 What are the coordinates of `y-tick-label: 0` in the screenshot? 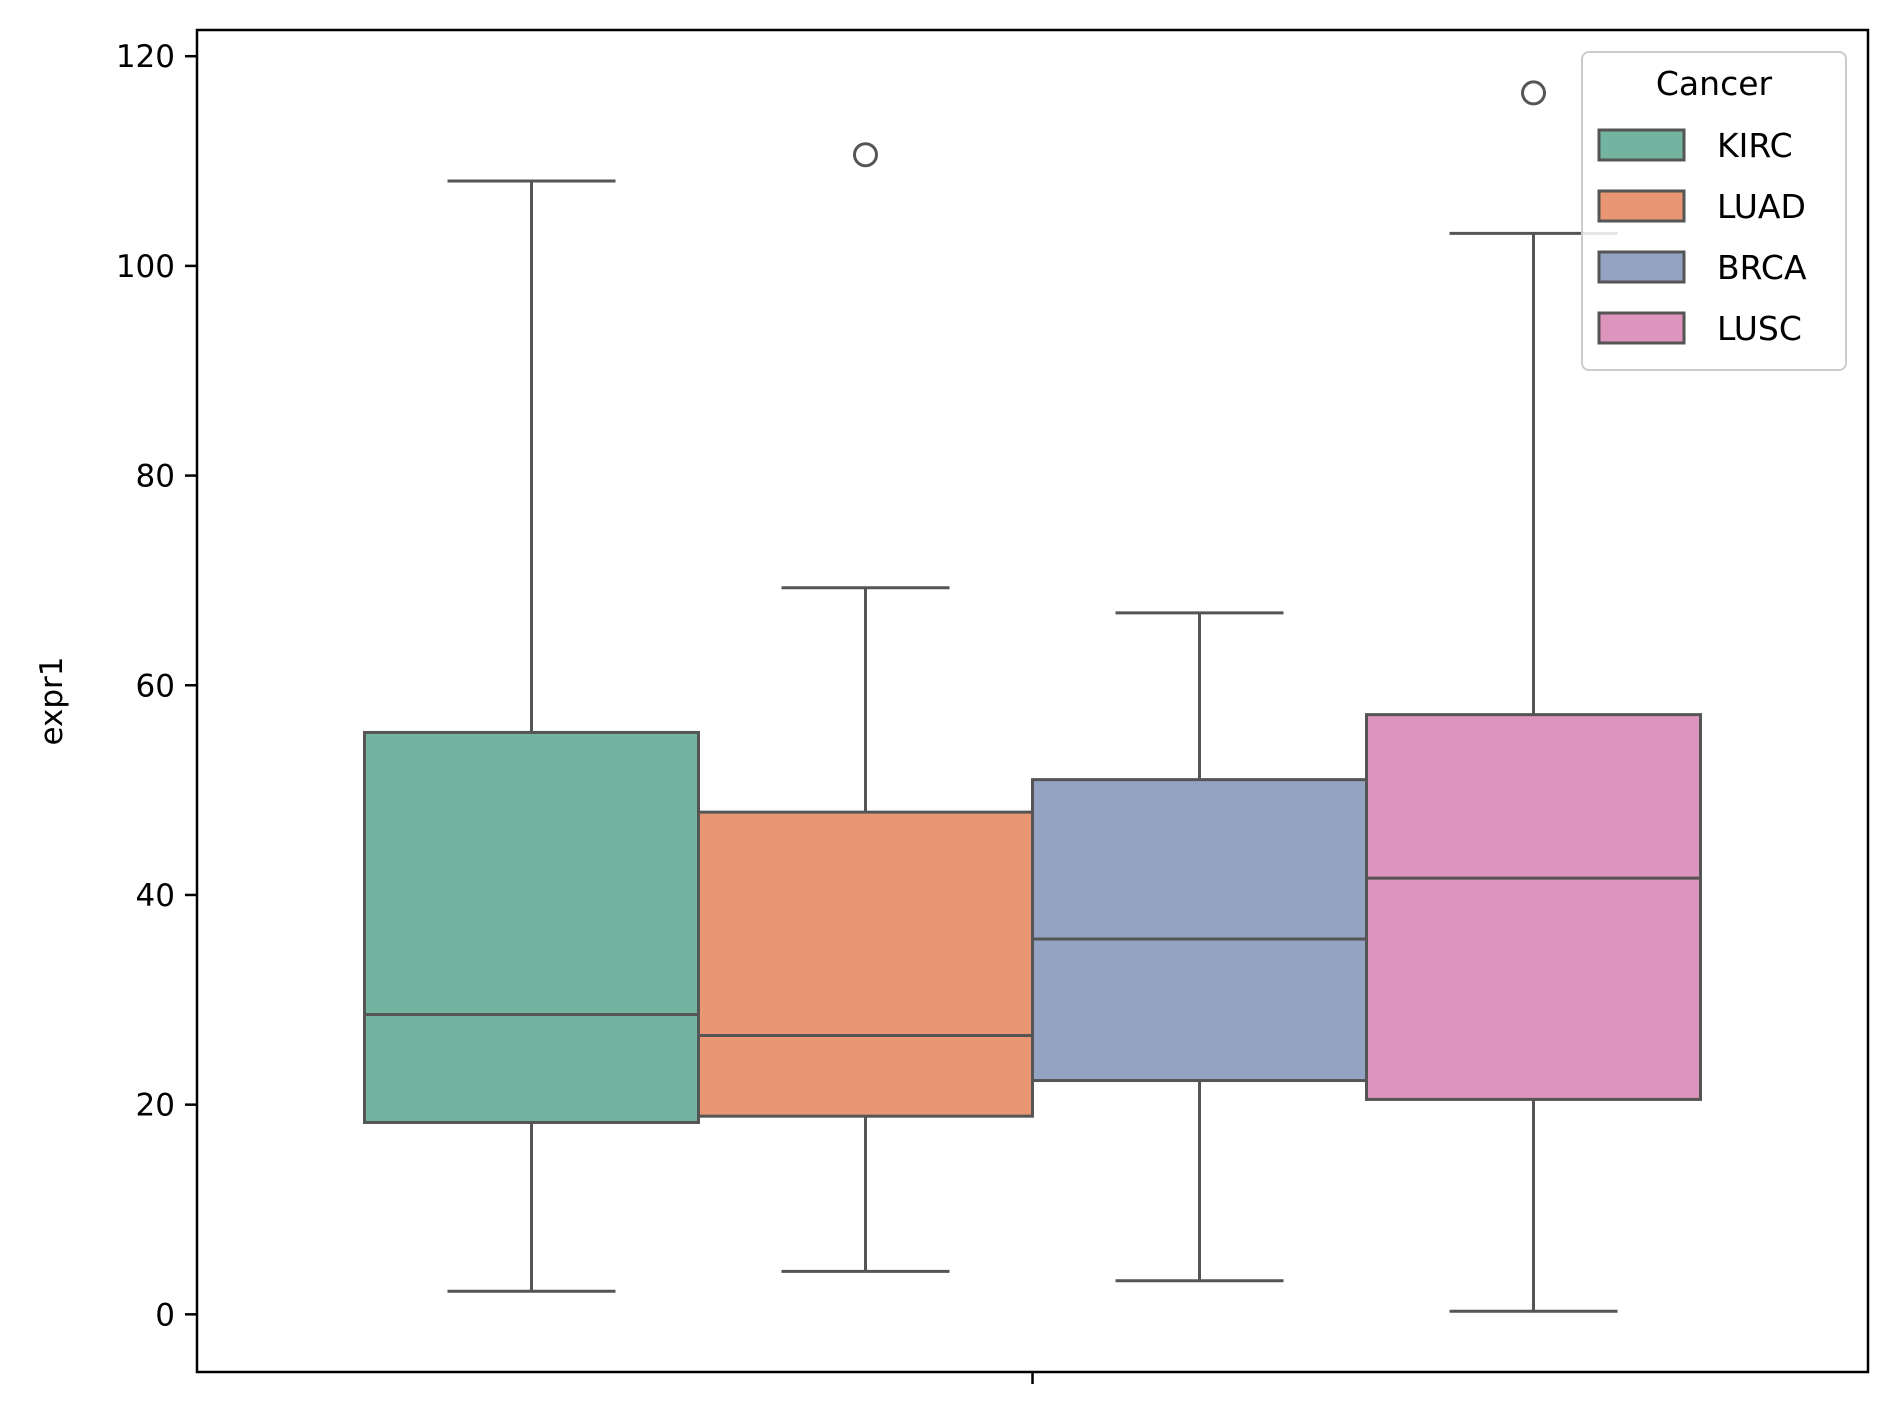 It's located at (165, 1315).